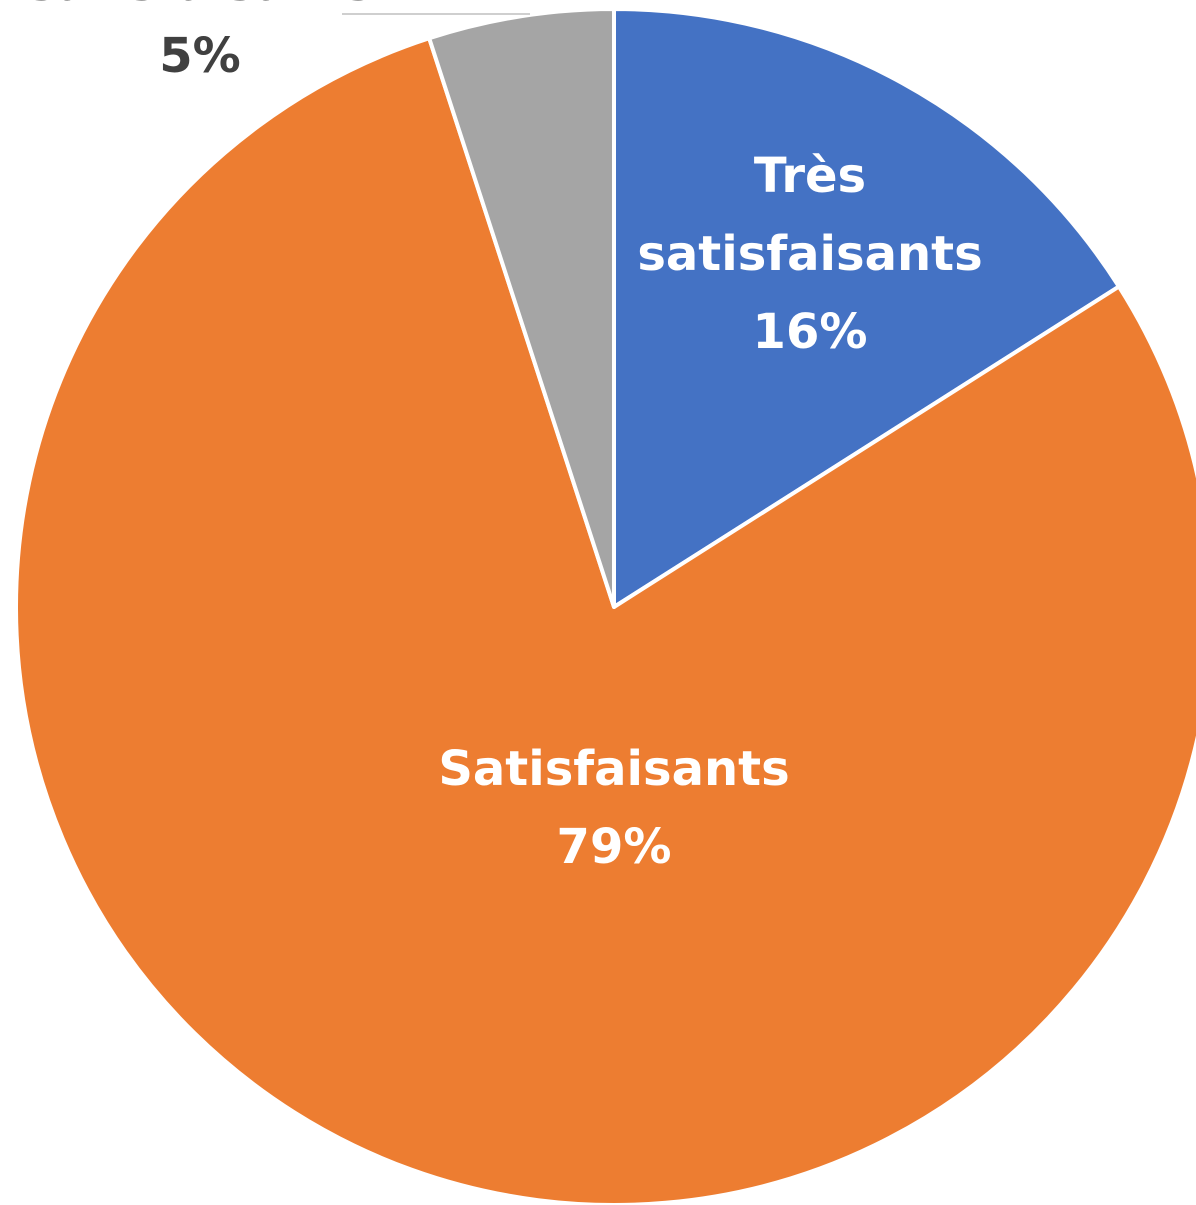 Image resolution: width=1196 pixels, height=1205 pixels. I want to click on slice-satisfaisants-label: Satisfaisants 79%, so click(613, 808).